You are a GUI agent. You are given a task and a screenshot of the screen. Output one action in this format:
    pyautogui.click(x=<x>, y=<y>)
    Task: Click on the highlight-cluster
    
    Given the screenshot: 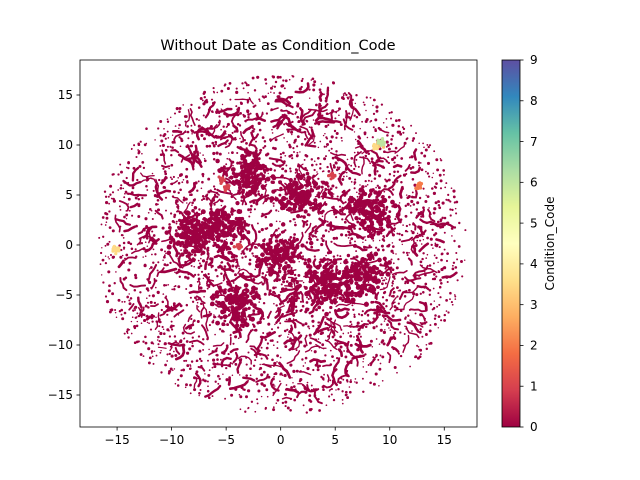 What is the action you would take?
    pyautogui.click(x=332, y=176)
    